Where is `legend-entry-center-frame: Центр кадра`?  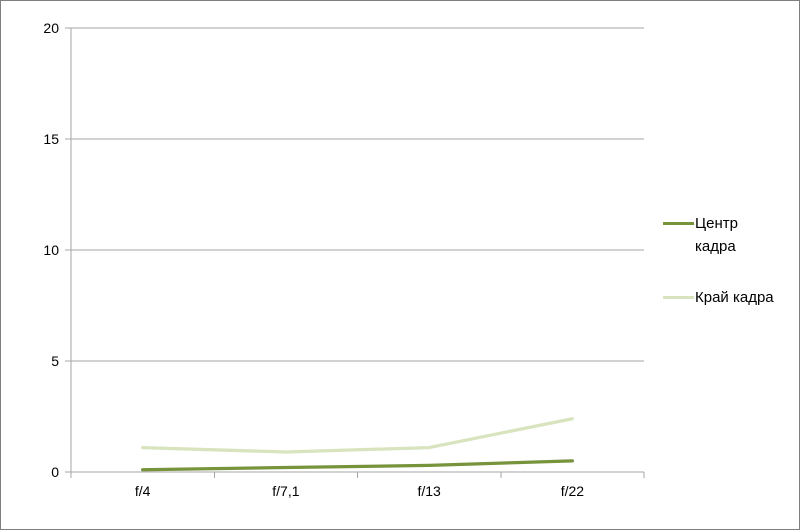
legend-entry-center-frame: Центр кадра is located at coordinates (700, 235).